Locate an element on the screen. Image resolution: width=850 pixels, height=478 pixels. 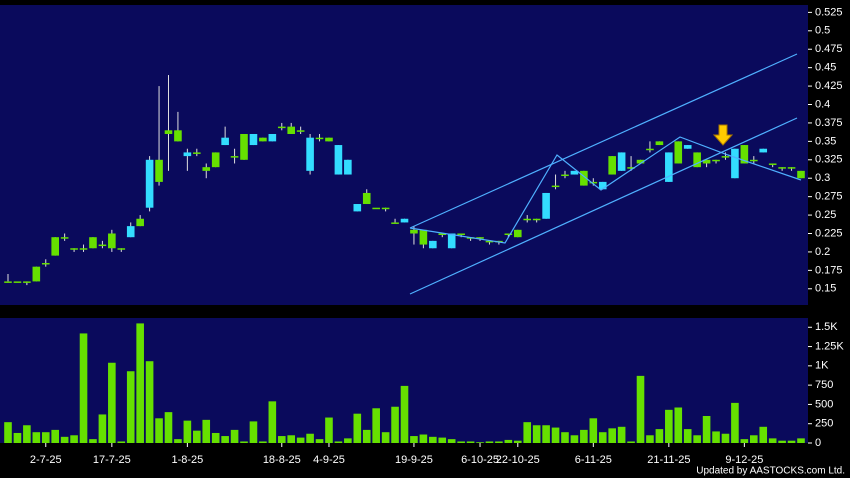
y-tick-label: 0.475 is located at coordinates (829, 49).